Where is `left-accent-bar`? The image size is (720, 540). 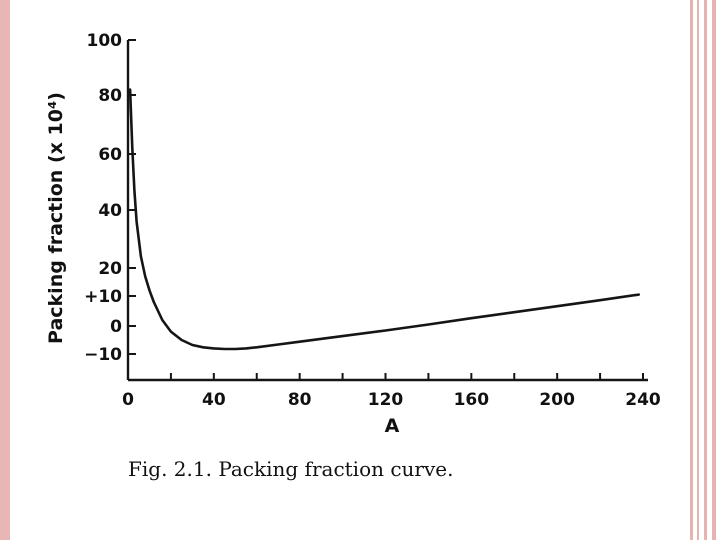
left-accent-bar is located at coordinates (5, 270).